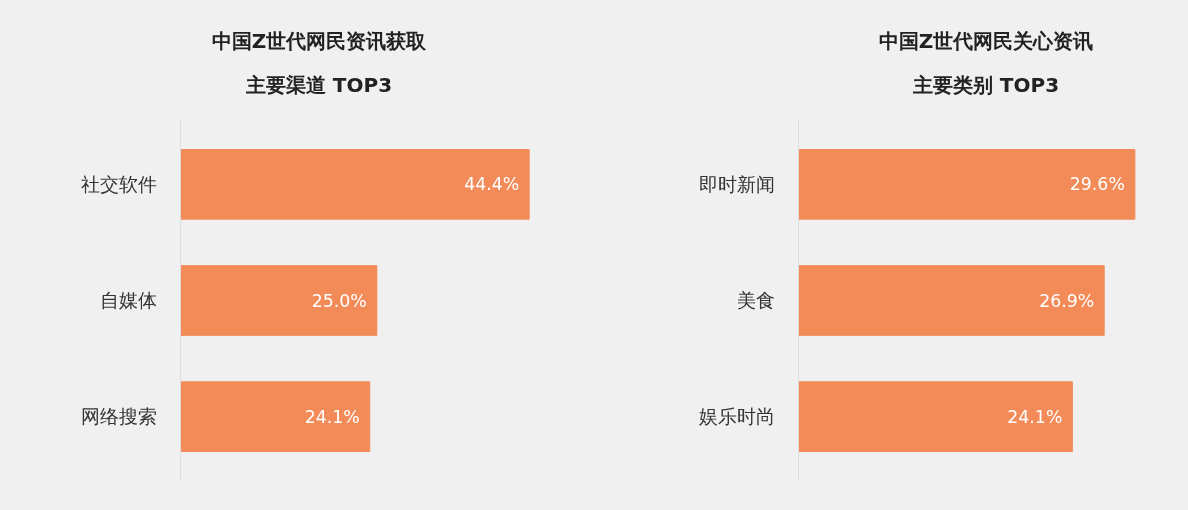 The image size is (1188, 510). I want to click on y-tick-label: 美食, so click(755, 300).